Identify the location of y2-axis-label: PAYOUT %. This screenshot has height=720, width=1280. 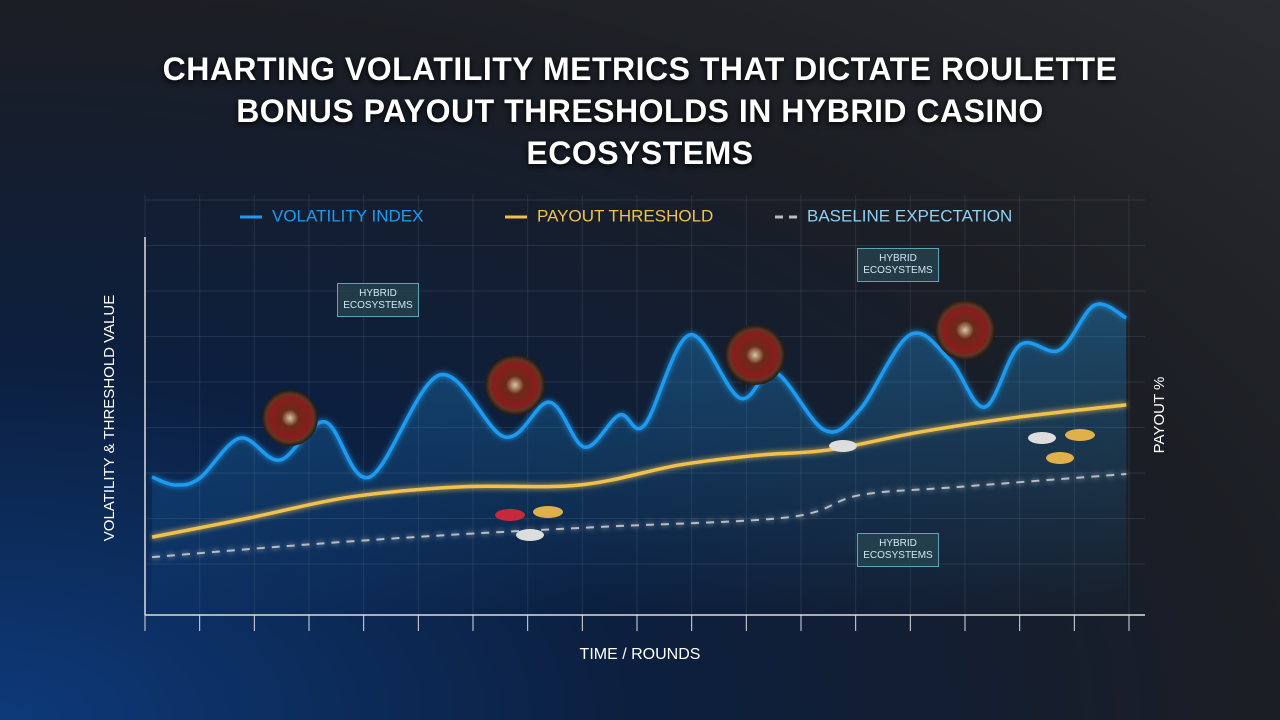
(1159, 415).